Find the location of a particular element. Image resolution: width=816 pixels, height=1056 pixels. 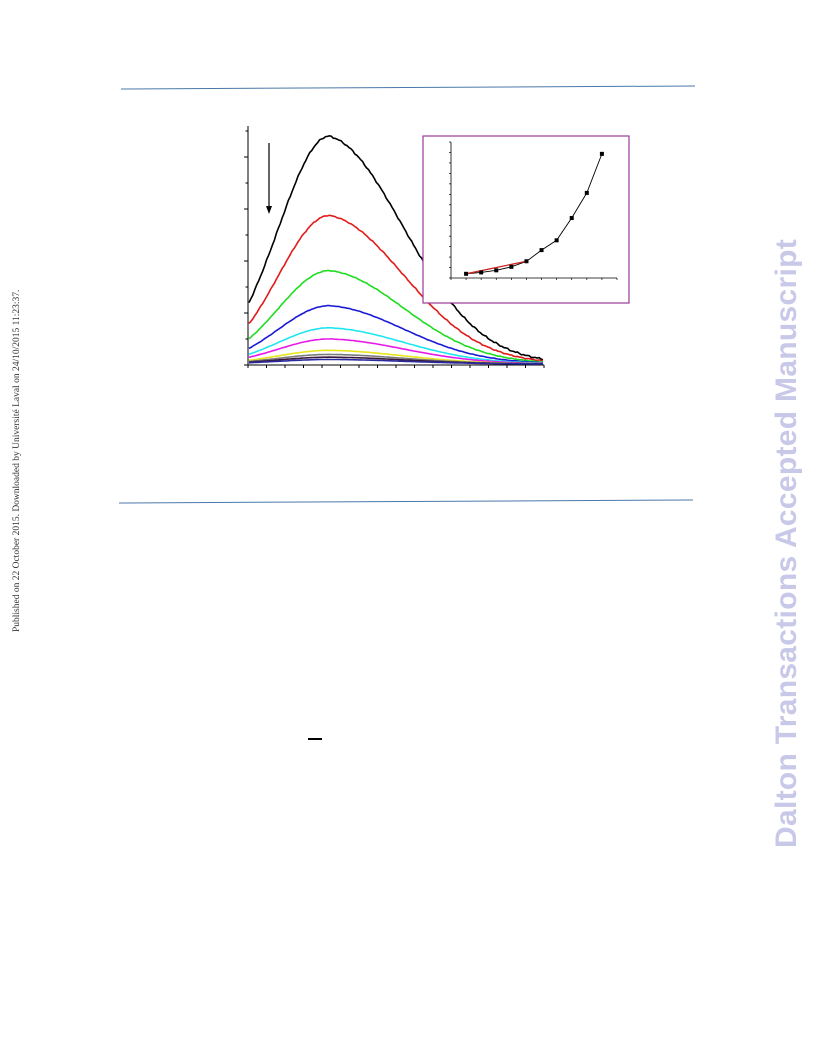

main-chart-series is located at coordinates (396, 249).